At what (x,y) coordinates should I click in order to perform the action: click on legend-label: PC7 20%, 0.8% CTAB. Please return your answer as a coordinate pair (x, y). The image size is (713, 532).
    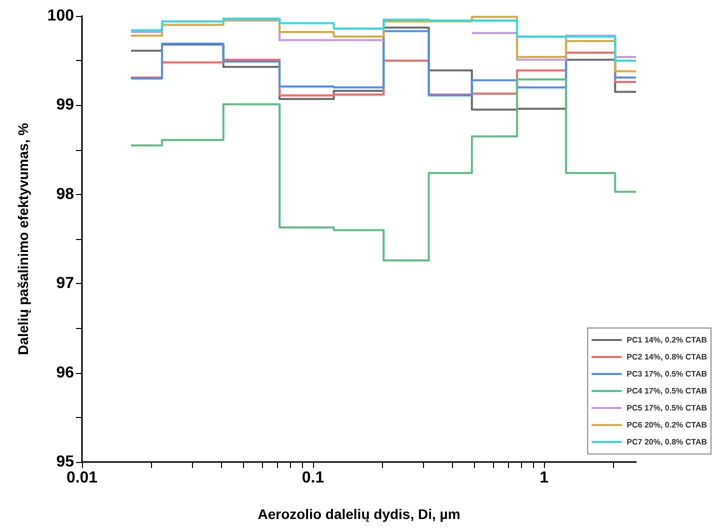
    Looking at the image, I should click on (667, 442).